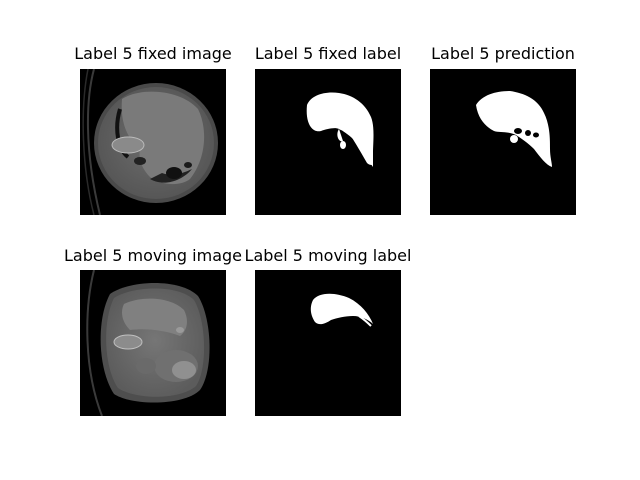  I want to click on panel-title-moving-label: Label 5 moving label, so click(328, 255).